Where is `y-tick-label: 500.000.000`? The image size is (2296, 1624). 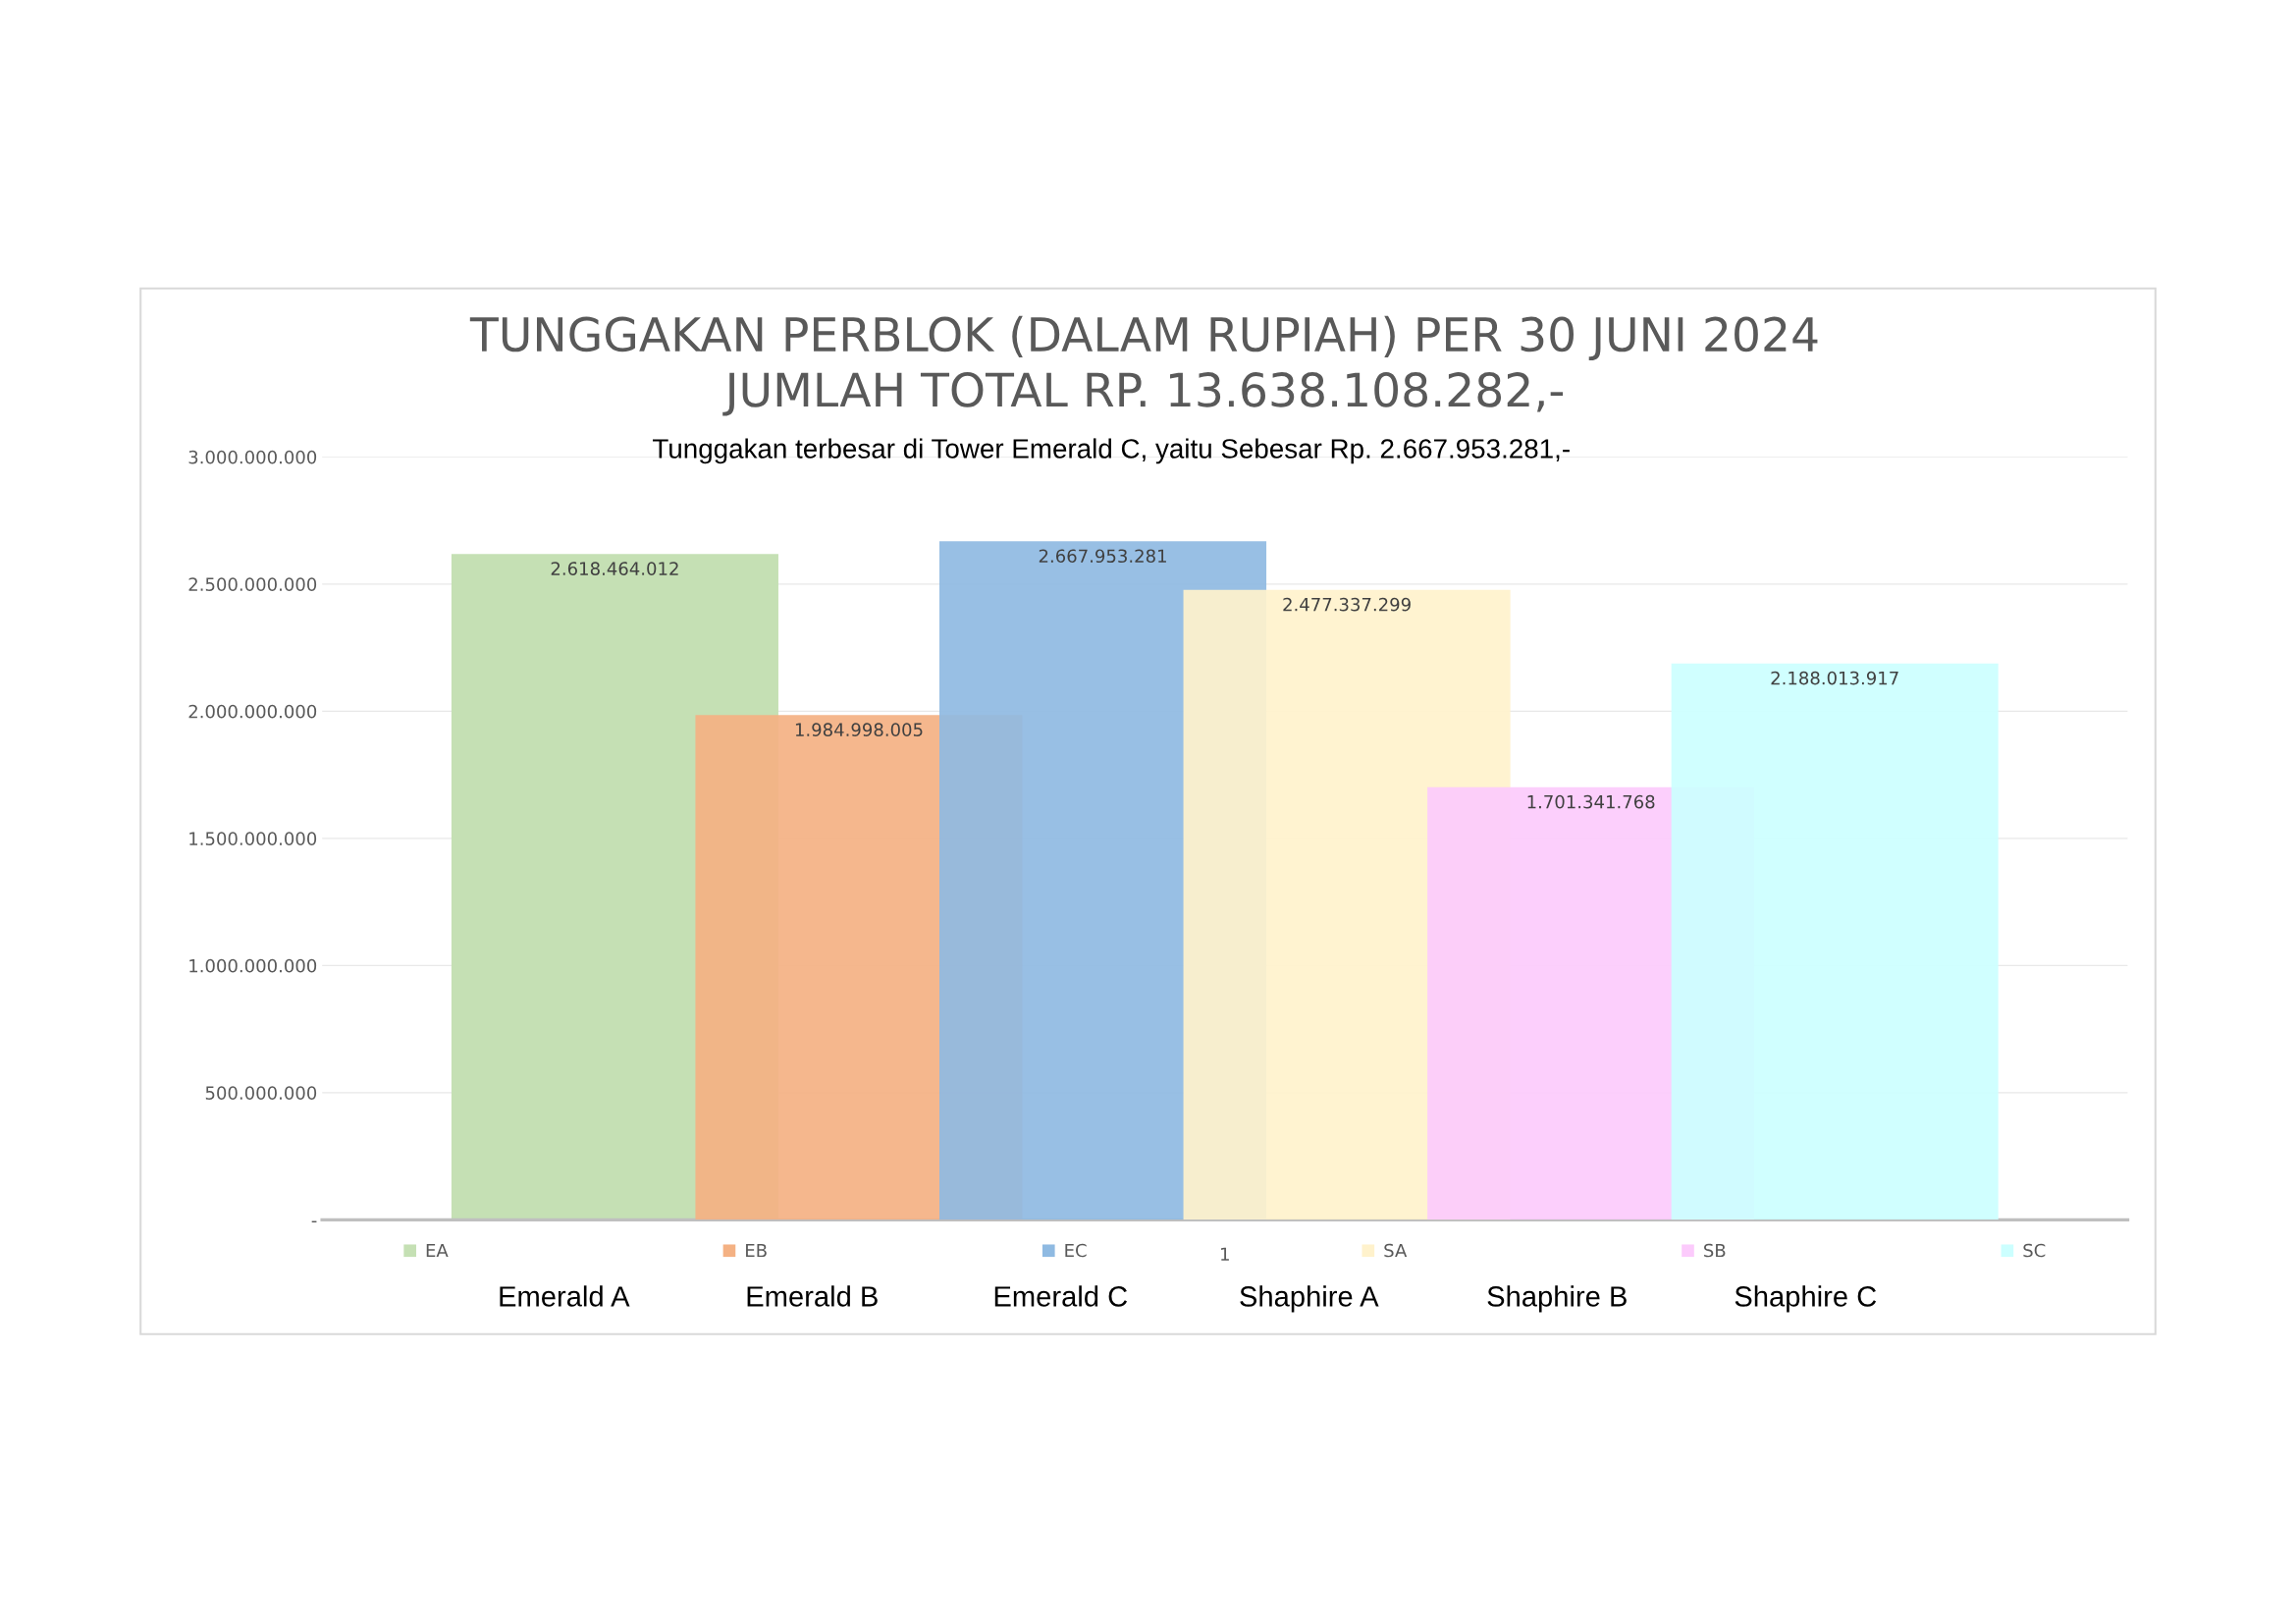
y-tick-label: 500.000.000 is located at coordinates (261, 1093).